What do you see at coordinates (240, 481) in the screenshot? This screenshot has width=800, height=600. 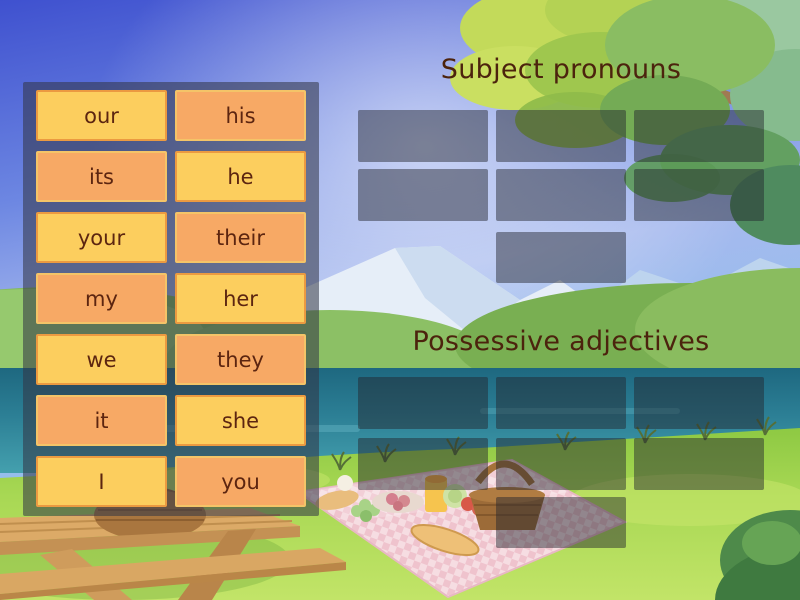 I see `word-card: you` at bounding box center [240, 481].